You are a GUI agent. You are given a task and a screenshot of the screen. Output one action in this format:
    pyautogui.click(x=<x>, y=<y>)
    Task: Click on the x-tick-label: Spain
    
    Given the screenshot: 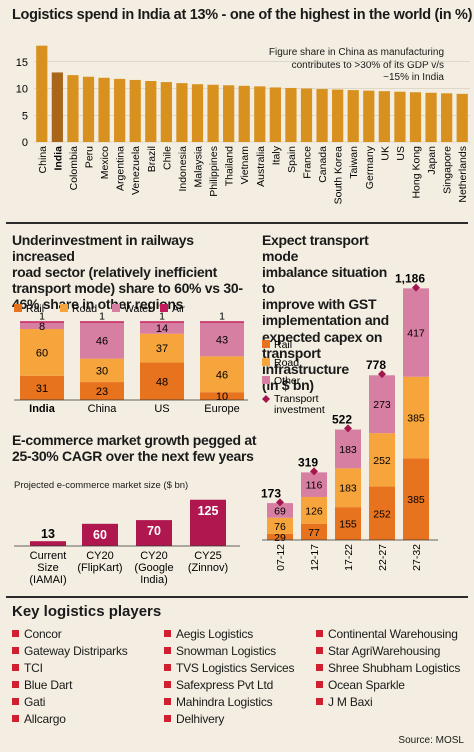 What is the action you would take?
    pyautogui.click(x=292, y=159)
    